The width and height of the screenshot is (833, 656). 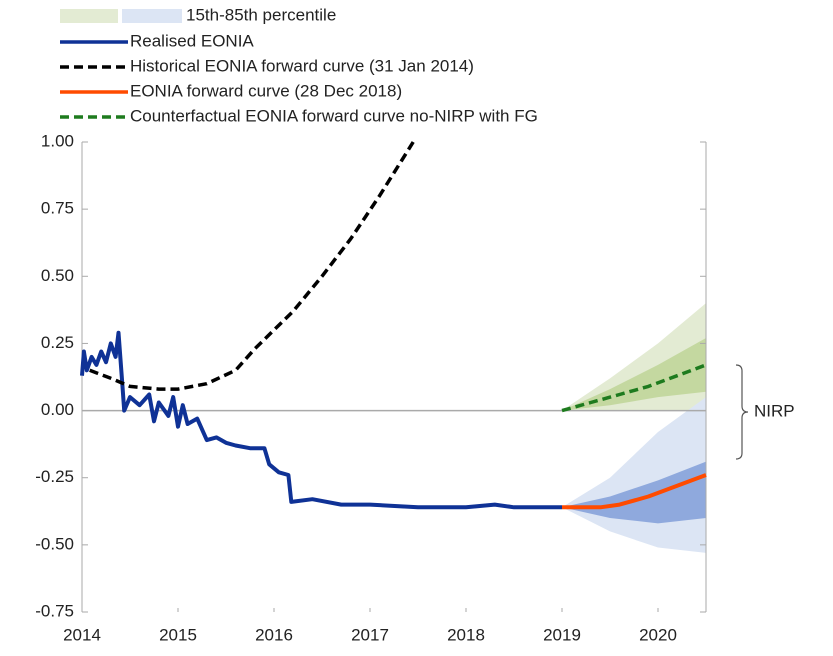 What do you see at coordinates (274, 634) in the screenshot?
I see `x-tick-label: 2016` at bounding box center [274, 634].